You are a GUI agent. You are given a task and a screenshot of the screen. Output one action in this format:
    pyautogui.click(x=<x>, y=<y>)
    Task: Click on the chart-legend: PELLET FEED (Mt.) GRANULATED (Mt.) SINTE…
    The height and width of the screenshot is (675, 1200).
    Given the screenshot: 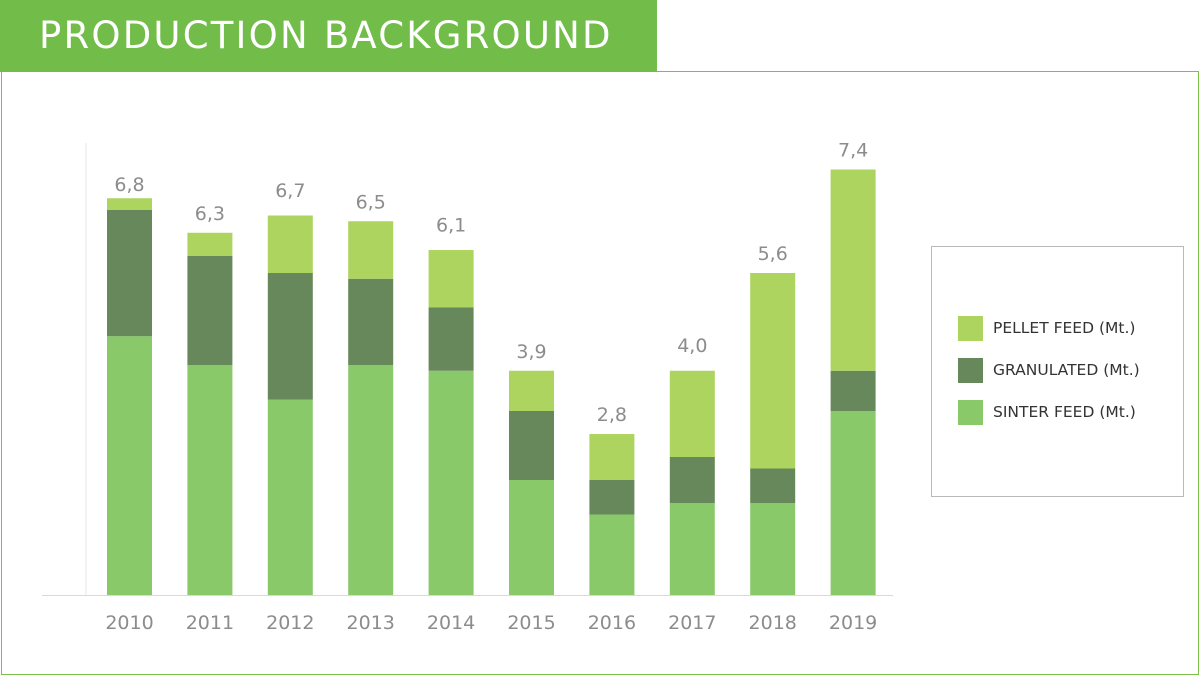 What is the action you would take?
    pyautogui.click(x=1057, y=371)
    